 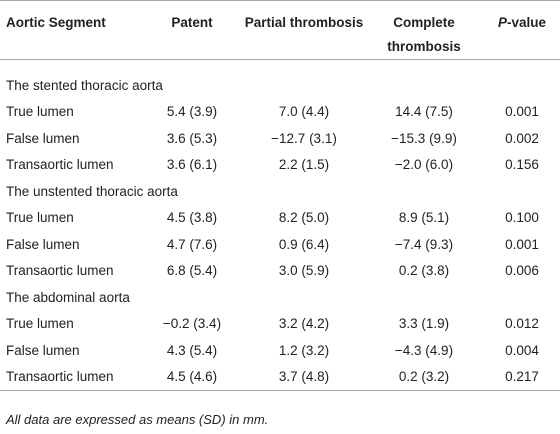 I want to click on header-partial-thrombosis: Partial thrombosis, so click(x=304, y=30).